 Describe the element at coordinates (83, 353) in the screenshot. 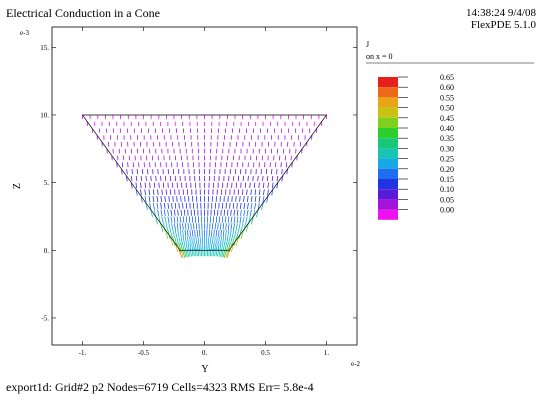

I see `x-tick-label: -1.` at that location.